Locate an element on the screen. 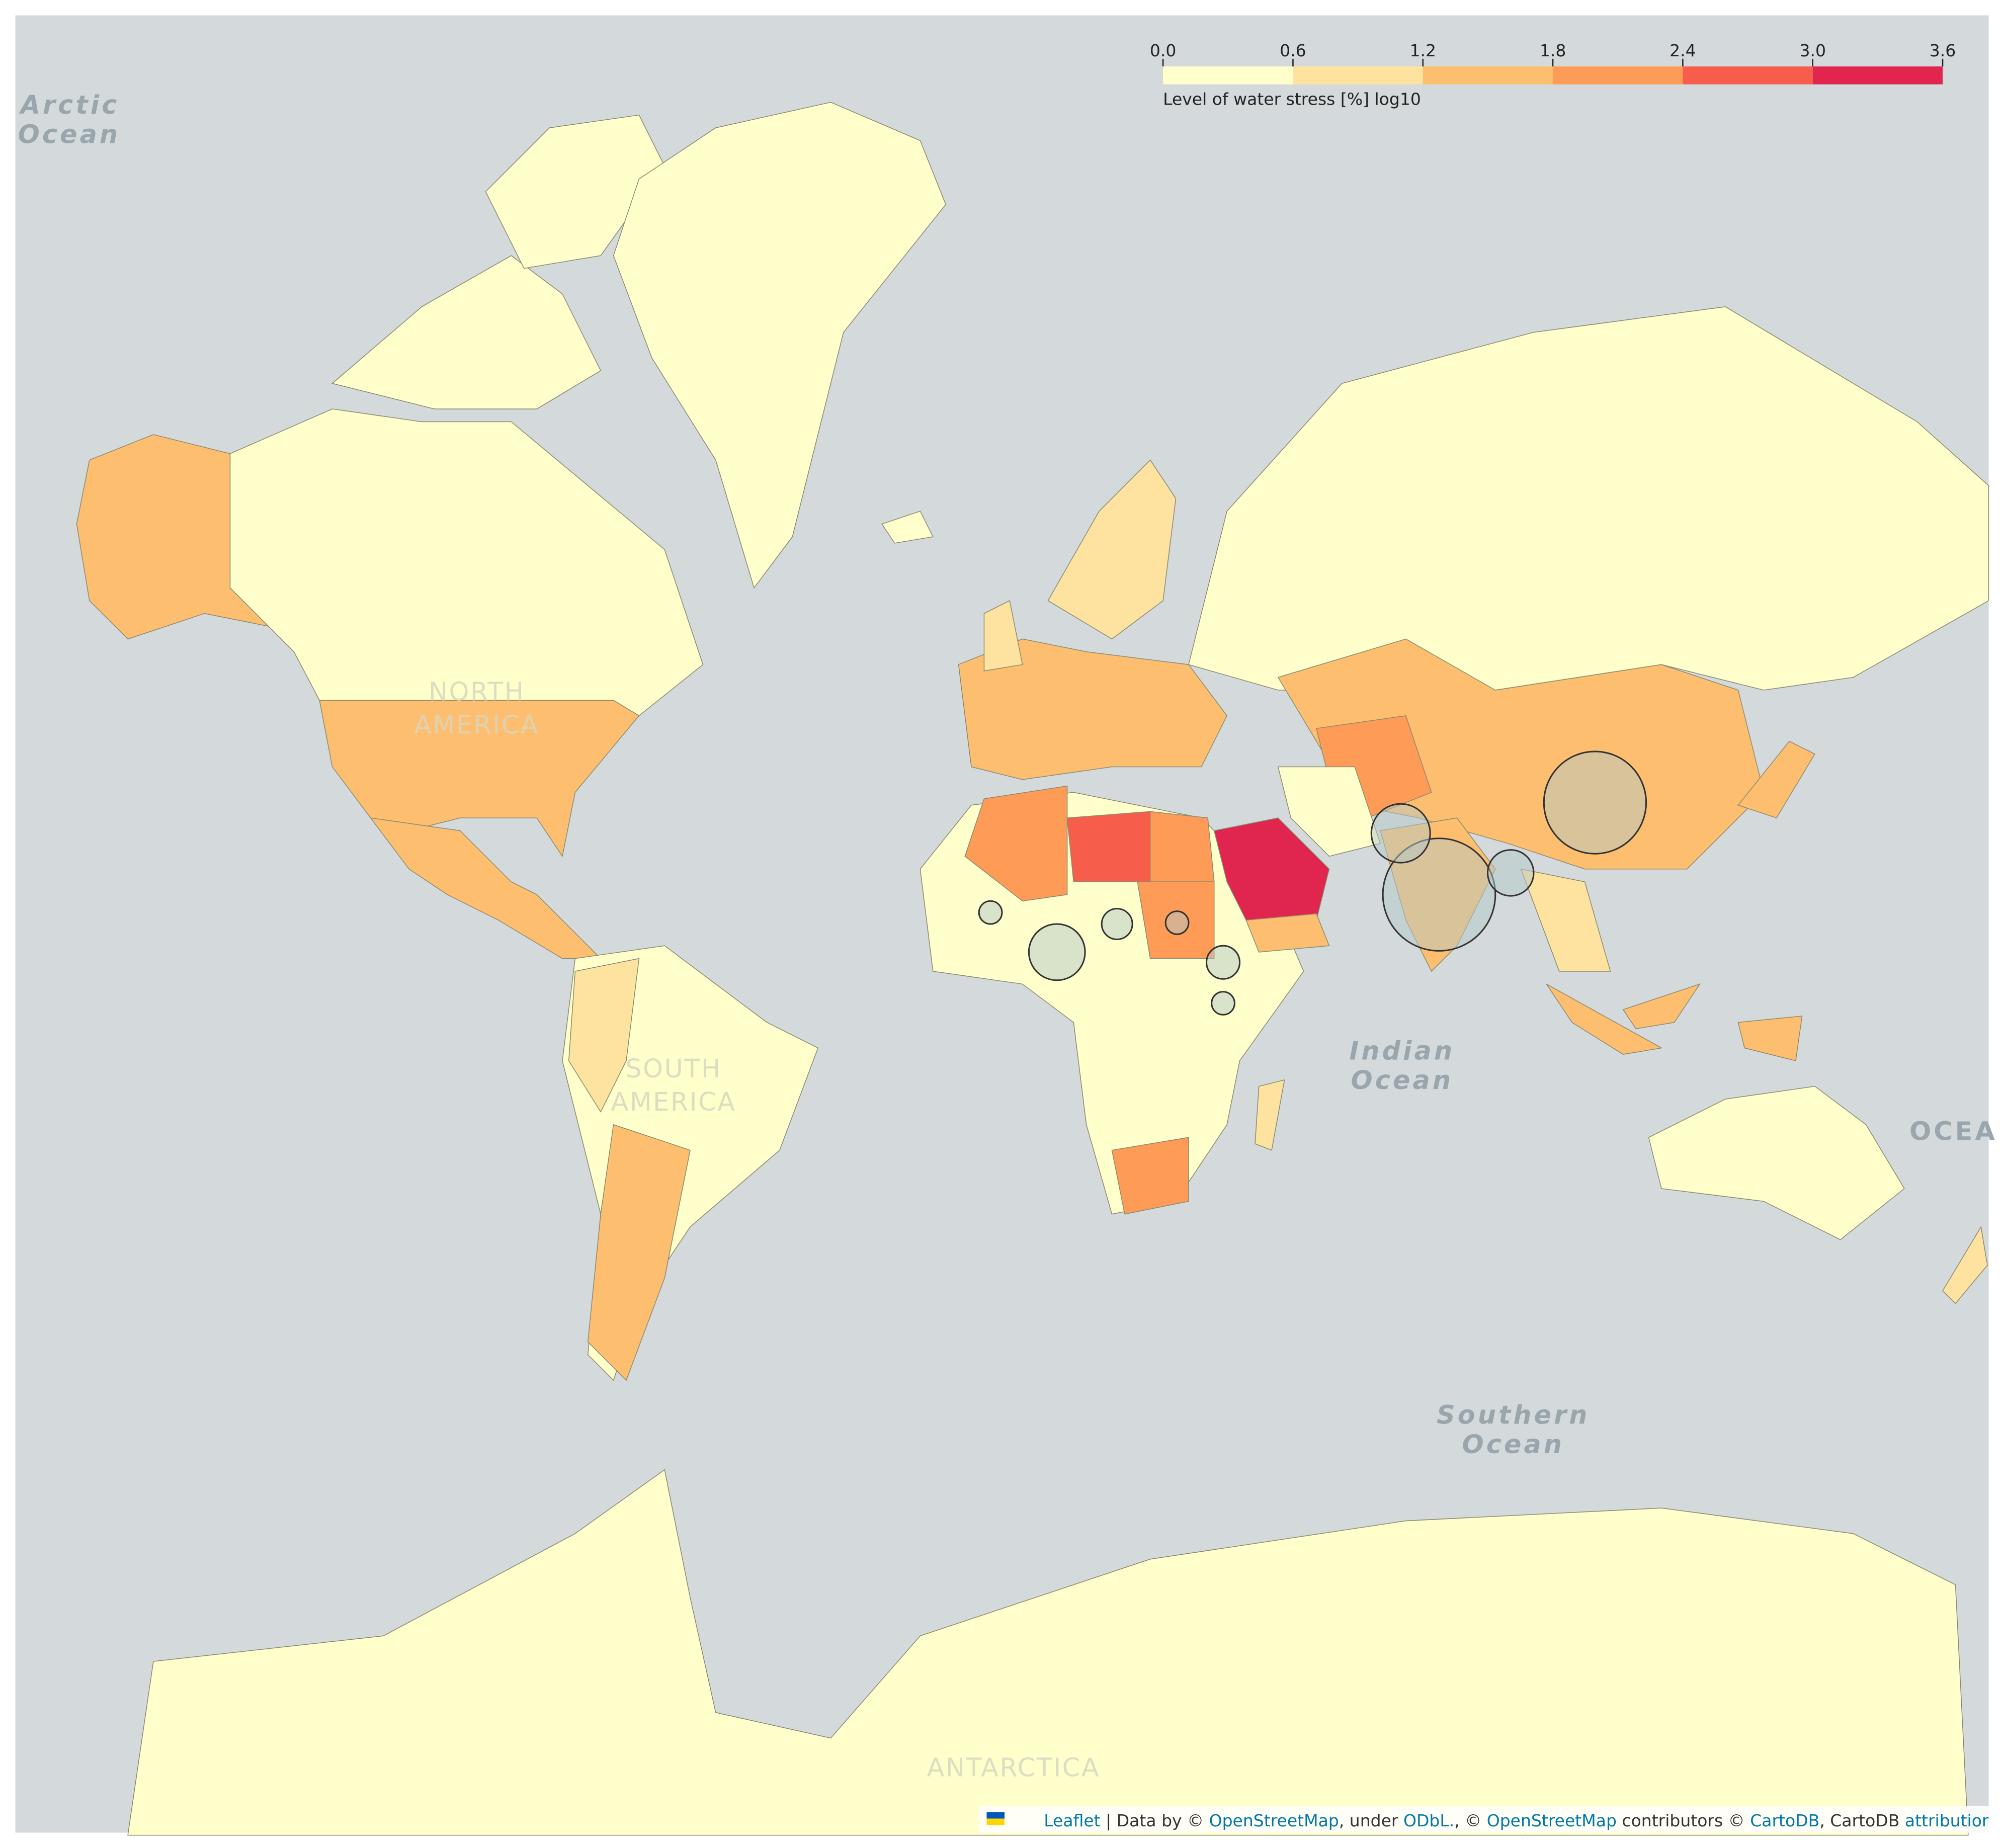 The image size is (2004, 1848). legend-caption: Level of water stress [%] log10 is located at coordinates (1292, 99).